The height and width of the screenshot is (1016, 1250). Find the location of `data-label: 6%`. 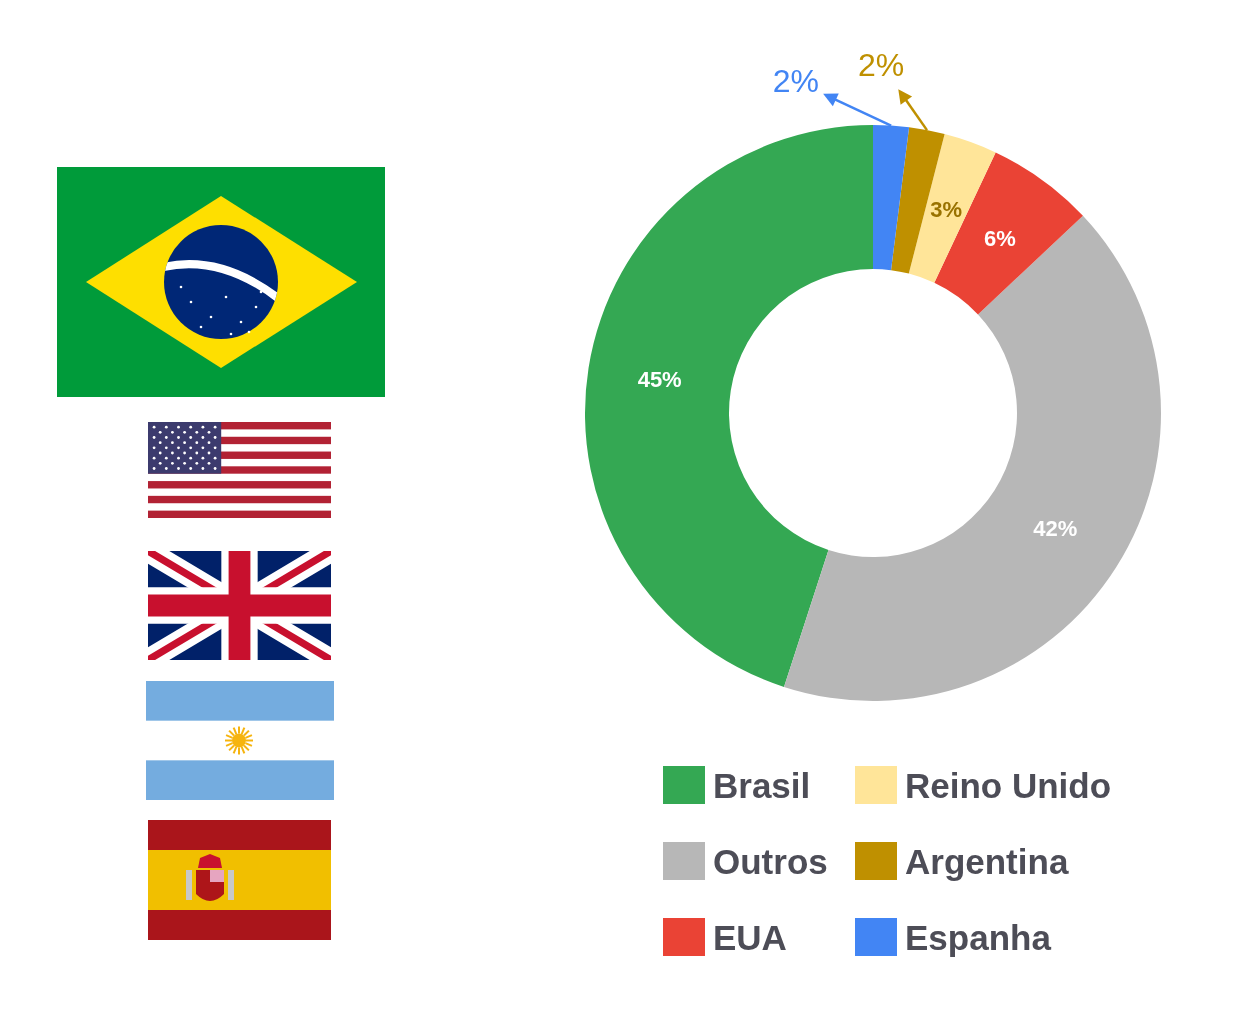

data-label: 6% is located at coordinates (1000, 238).